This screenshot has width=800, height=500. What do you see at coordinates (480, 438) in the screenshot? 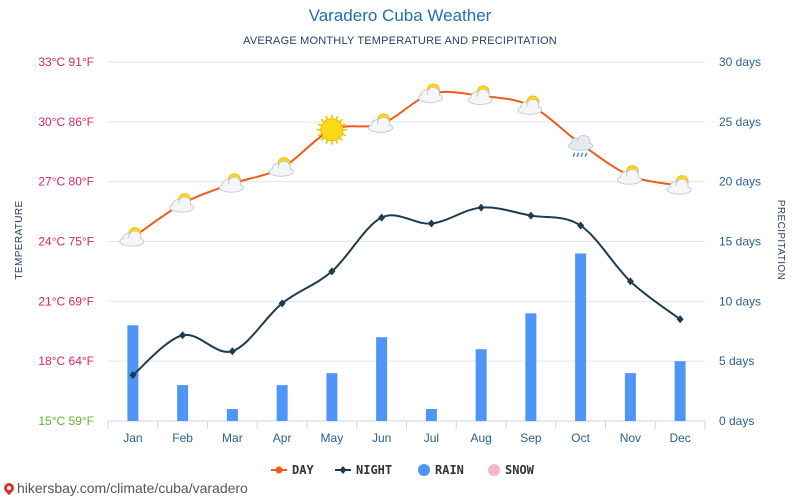
I see `x-tick-label: Aug` at bounding box center [480, 438].